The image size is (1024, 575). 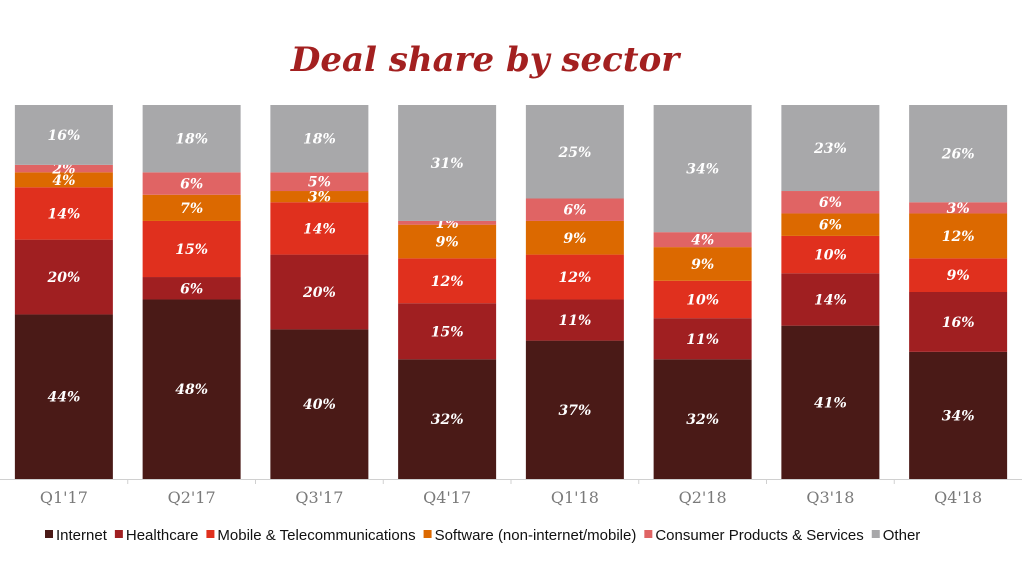 What do you see at coordinates (759, 535) in the screenshot?
I see `legend-label: Consumer Products & Services` at bounding box center [759, 535].